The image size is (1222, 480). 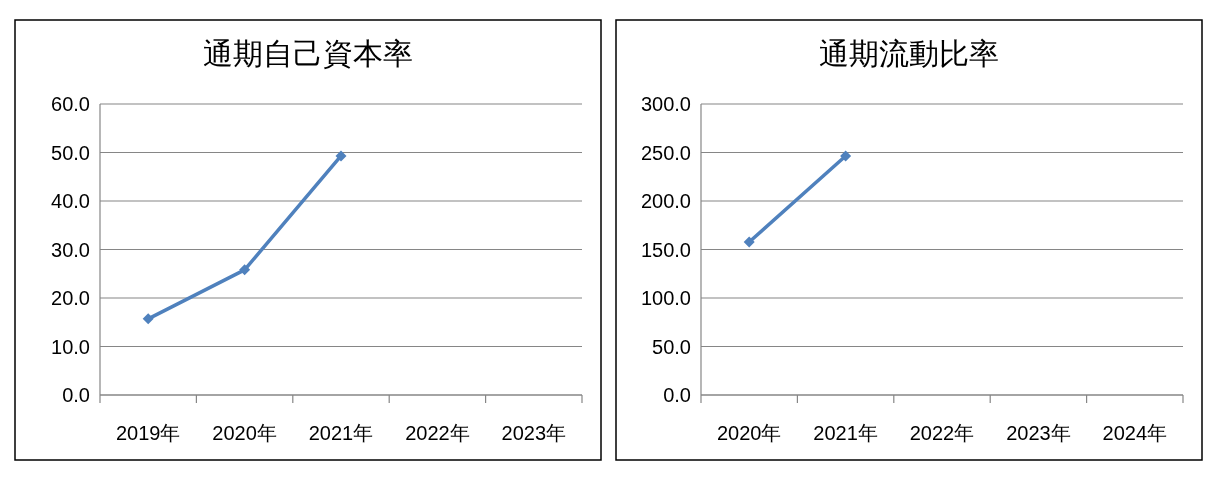 What do you see at coordinates (665, 201) in the screenshot?
I see `y-tick-label: 200.0` at bounding box center [665, 201].